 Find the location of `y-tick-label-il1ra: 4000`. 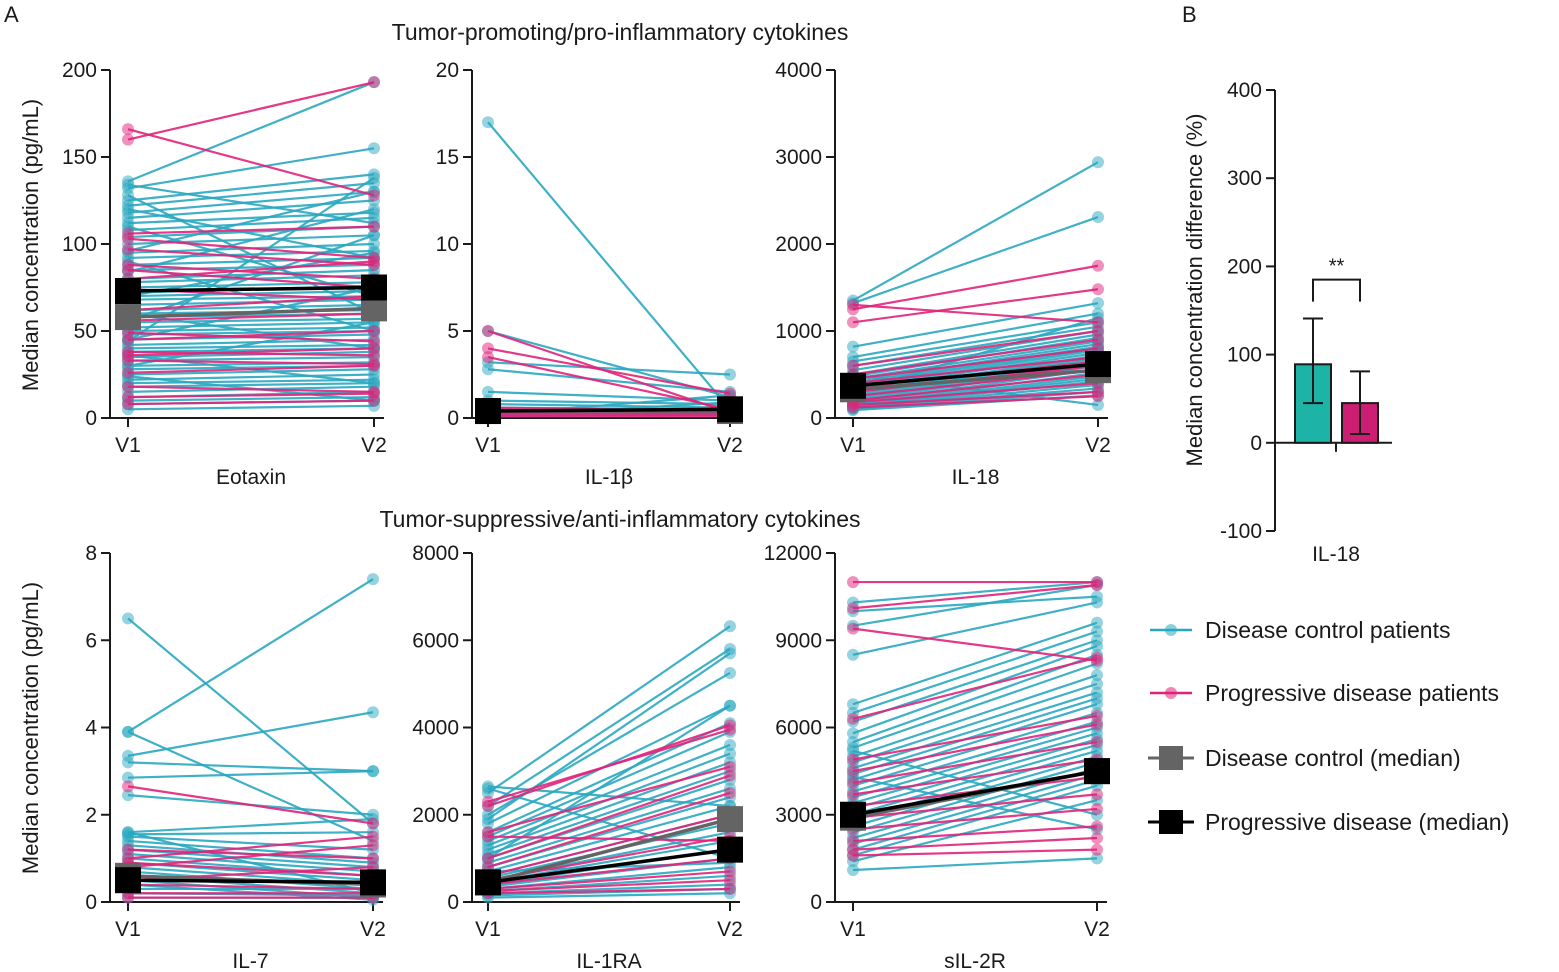

y-tick-label-il1ra: 4000 is located at coordinates (435, 728).